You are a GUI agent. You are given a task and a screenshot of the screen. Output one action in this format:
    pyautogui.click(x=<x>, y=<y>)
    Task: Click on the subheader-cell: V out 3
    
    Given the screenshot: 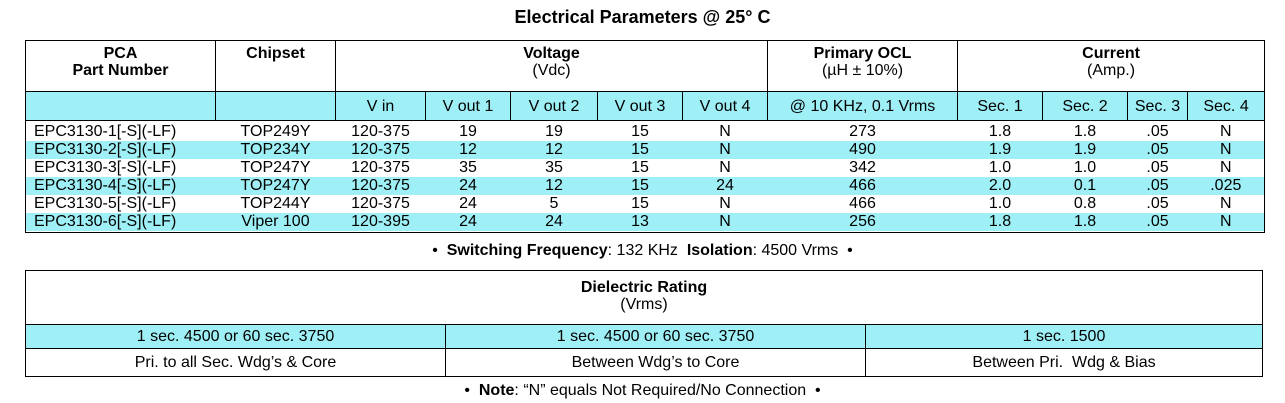 What is the action you would take?
    pyautogui.click(x=640, y=106)
    